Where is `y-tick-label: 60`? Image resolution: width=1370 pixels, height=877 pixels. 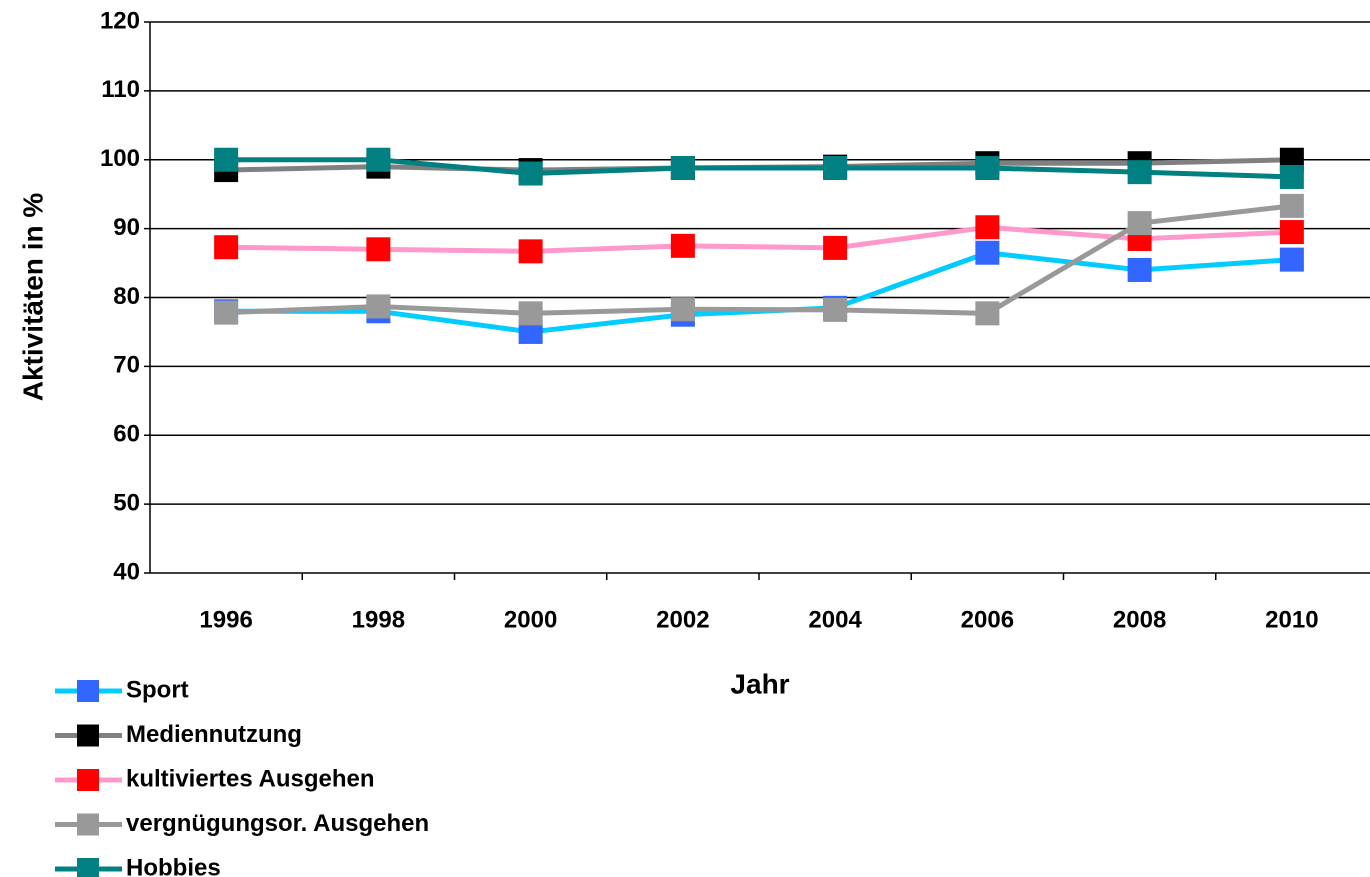 y-tick-label: 60 is located at coordinates (126, 434).